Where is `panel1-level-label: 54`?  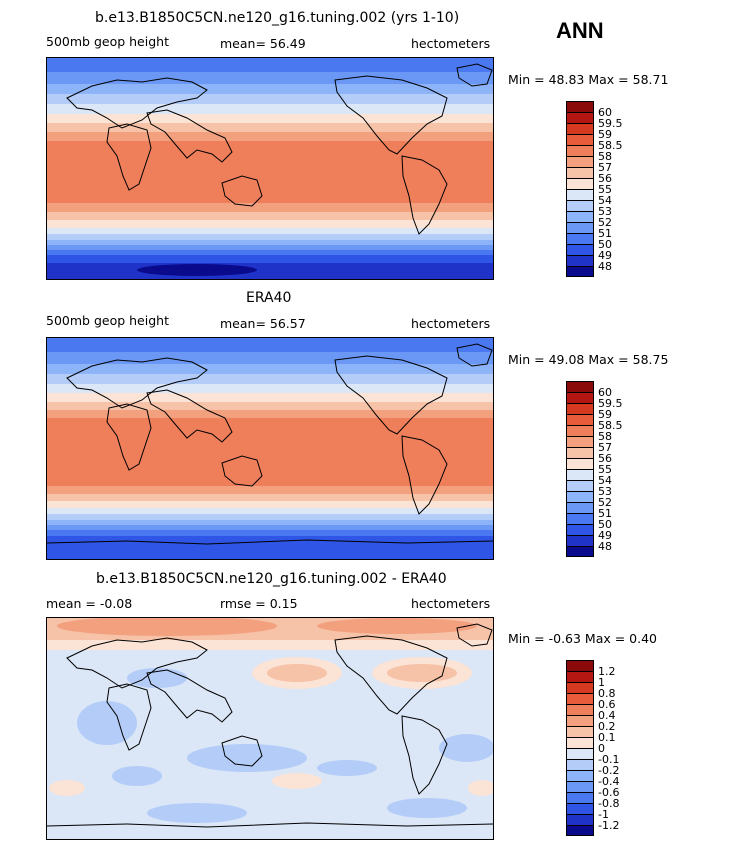
panel1-level-label: 54 is located at coordinates (605, 200).